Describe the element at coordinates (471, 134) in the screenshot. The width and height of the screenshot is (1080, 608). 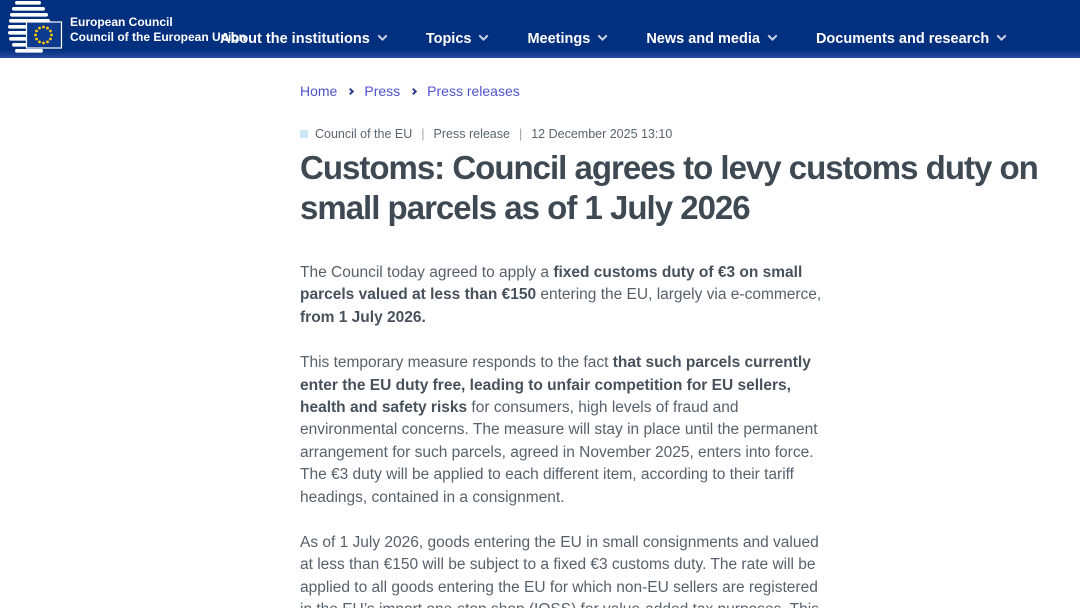
I see `meta-category: Press release` at that location.